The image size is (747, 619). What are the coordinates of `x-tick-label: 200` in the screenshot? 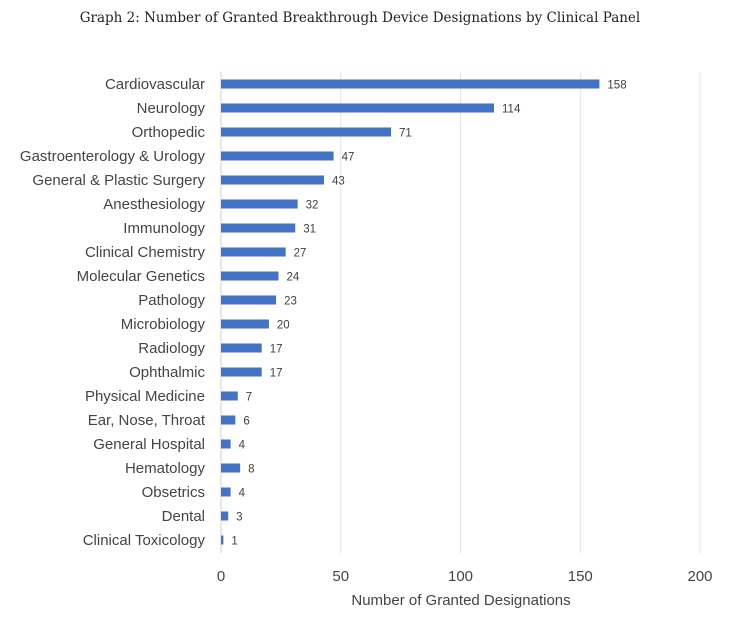 It's located at (699, 576).